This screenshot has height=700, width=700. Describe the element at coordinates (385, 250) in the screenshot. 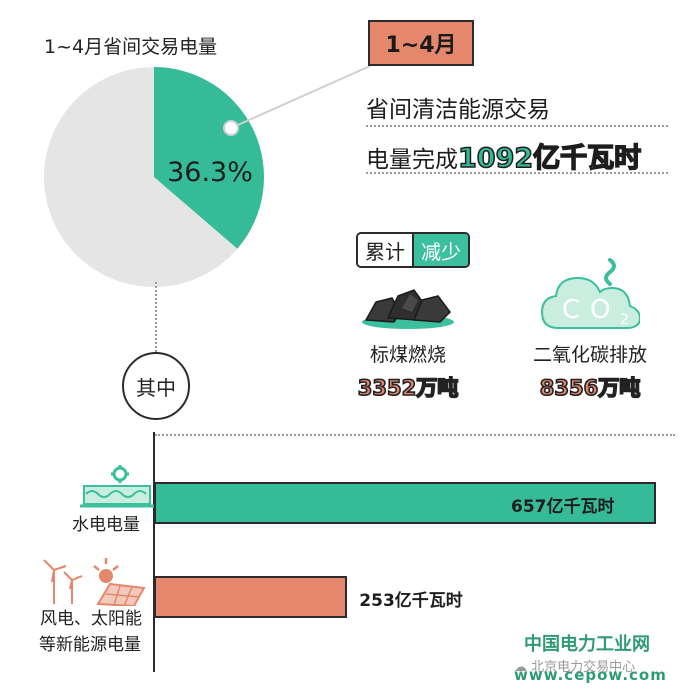

I see `cumulative-label: 累计` at that location.